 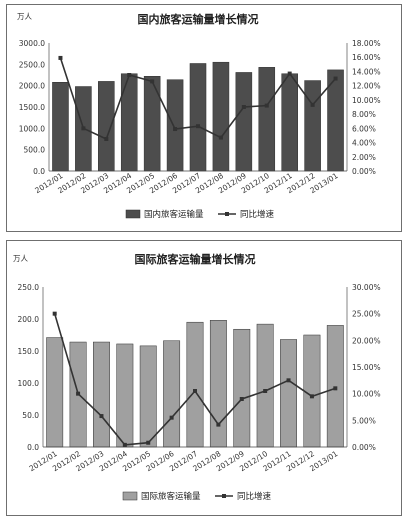 I want to click on y-left-tick-label: 500.0, so click(x=35, y=150).